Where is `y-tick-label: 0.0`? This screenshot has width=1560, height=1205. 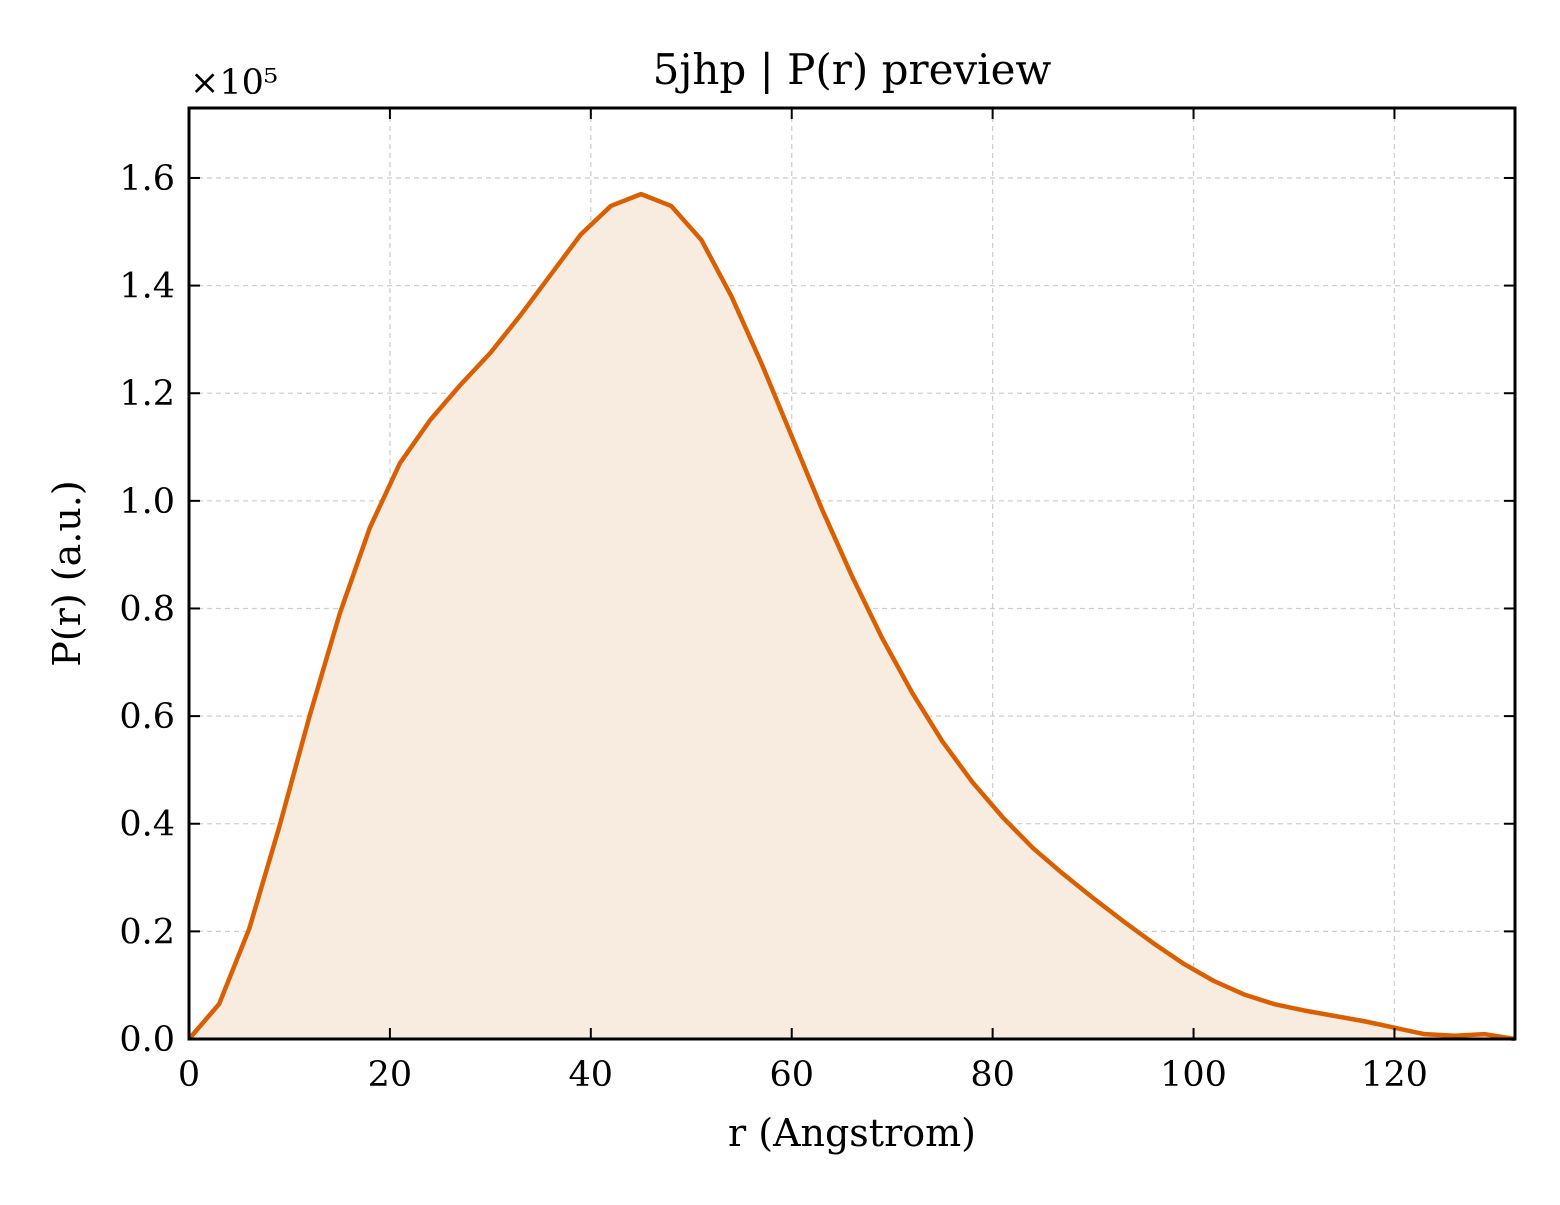
y-tick-label: 0.0 is located at coordinates (147, 1040).